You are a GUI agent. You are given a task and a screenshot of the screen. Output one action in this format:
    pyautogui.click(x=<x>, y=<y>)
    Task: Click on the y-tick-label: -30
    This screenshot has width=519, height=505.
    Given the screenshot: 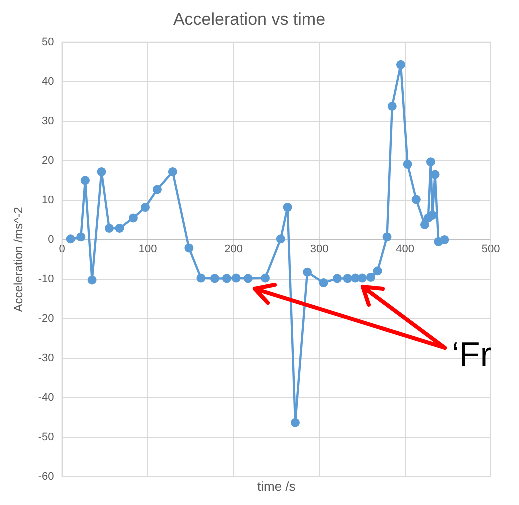 What is the action you would take?
    pyautogui.click(x=46, y=358)
    